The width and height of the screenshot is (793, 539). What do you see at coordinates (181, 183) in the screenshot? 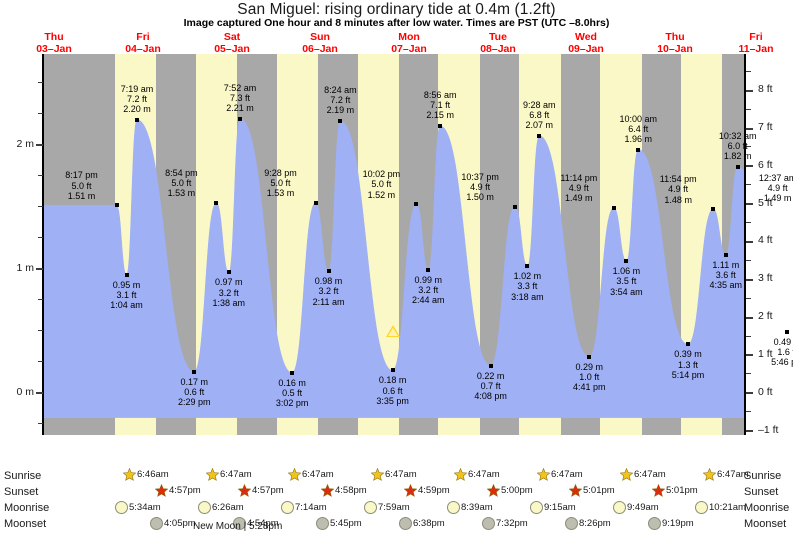
I see `tide-label-4: 8:54 pm 5.0 ft 1.53 m` at bounding box center [181, 183].